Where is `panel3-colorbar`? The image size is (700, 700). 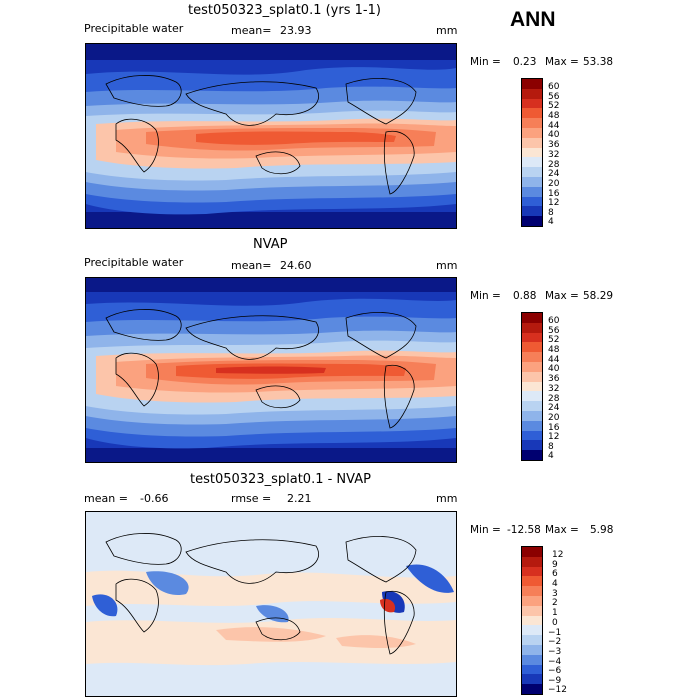 panel3-colorbar is located at coordinates (532, 620).